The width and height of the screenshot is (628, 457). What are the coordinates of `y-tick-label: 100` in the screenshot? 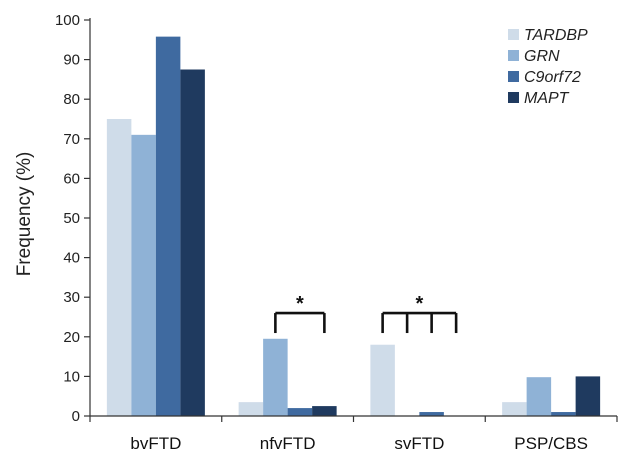 It's located at (67, 20).